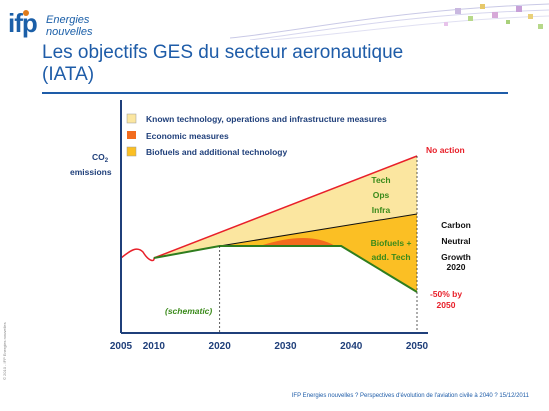 This screenshot has height=411, width=549. I want to click on area-biofuels, so click(318, 253).